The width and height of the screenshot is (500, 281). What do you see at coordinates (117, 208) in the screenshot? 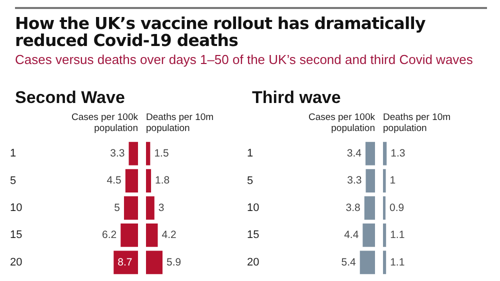
I see `data-label: 5` at bounding box center [117, 208].